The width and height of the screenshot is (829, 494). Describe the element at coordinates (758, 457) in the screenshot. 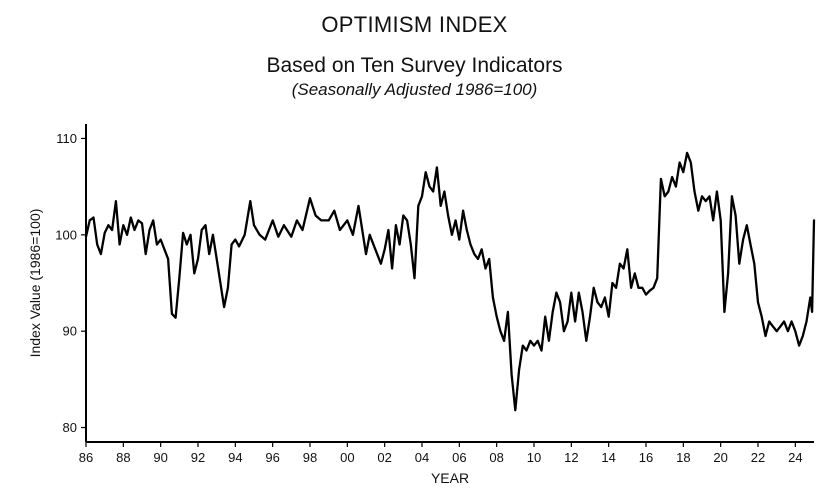

I see `x-tick-label: 22` at that location.